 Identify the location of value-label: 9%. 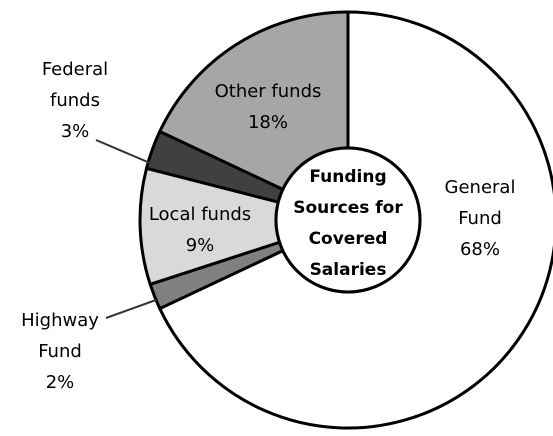
(200, 245).